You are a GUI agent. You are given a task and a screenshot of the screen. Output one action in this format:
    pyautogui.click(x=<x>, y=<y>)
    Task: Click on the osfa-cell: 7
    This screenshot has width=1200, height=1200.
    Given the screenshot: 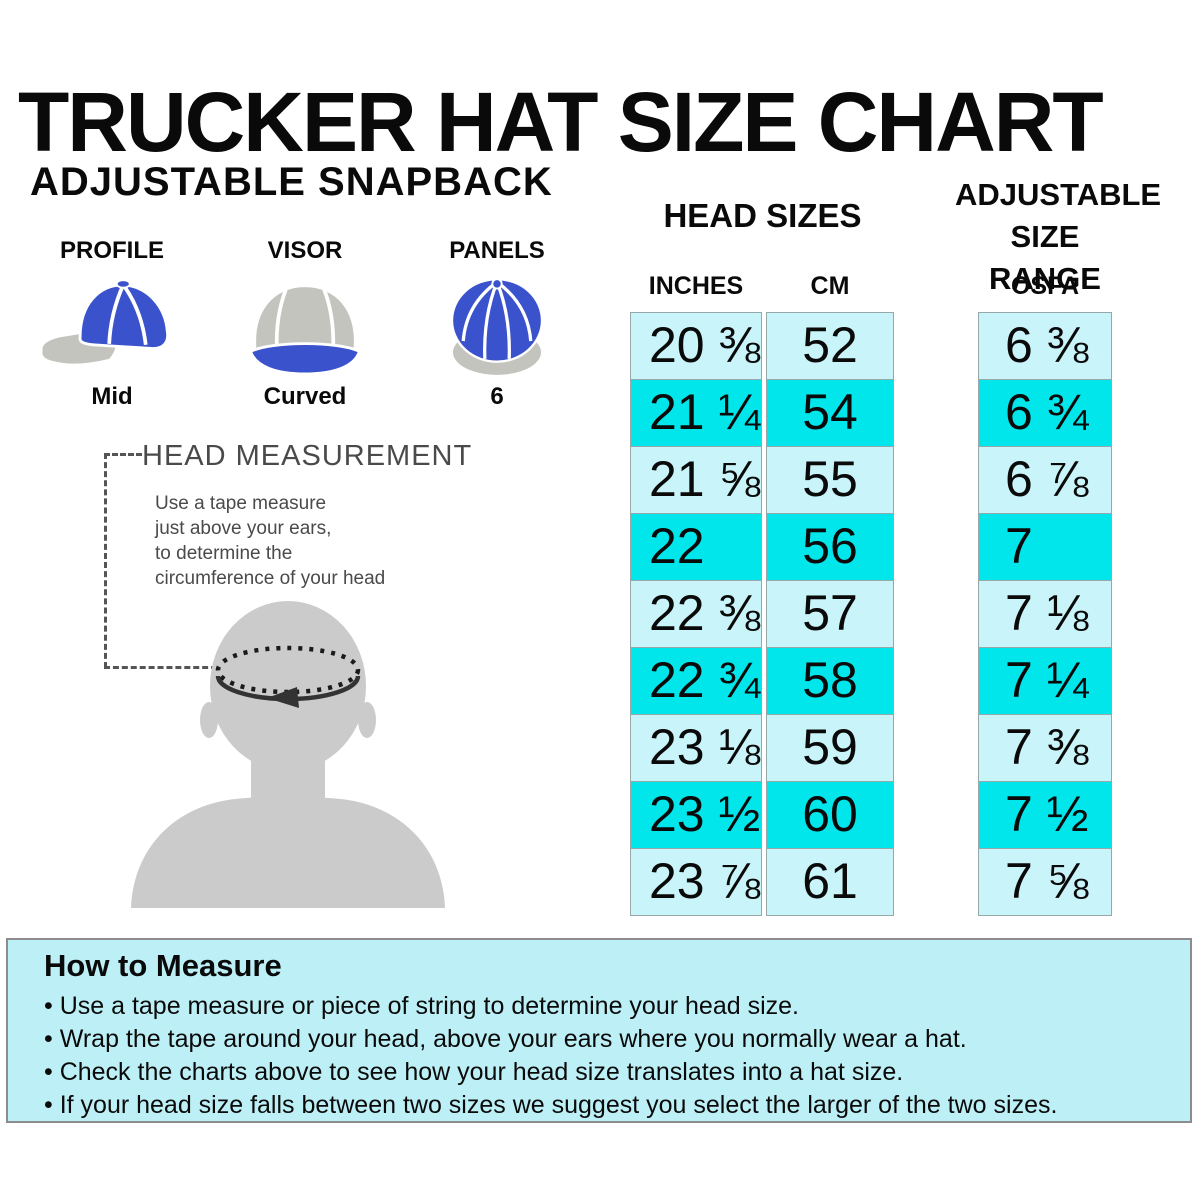 What is the action you would take?
    pyautogui.click(x=1045, y=547)
    